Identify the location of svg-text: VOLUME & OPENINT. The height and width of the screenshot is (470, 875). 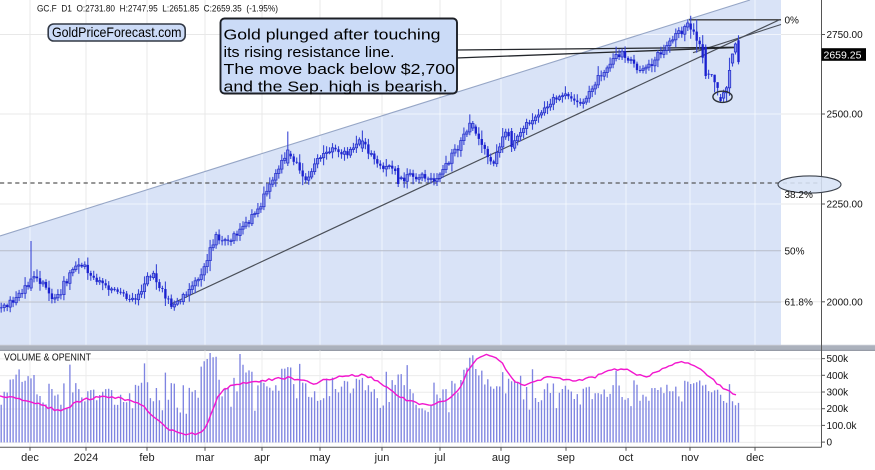
(47, 358).